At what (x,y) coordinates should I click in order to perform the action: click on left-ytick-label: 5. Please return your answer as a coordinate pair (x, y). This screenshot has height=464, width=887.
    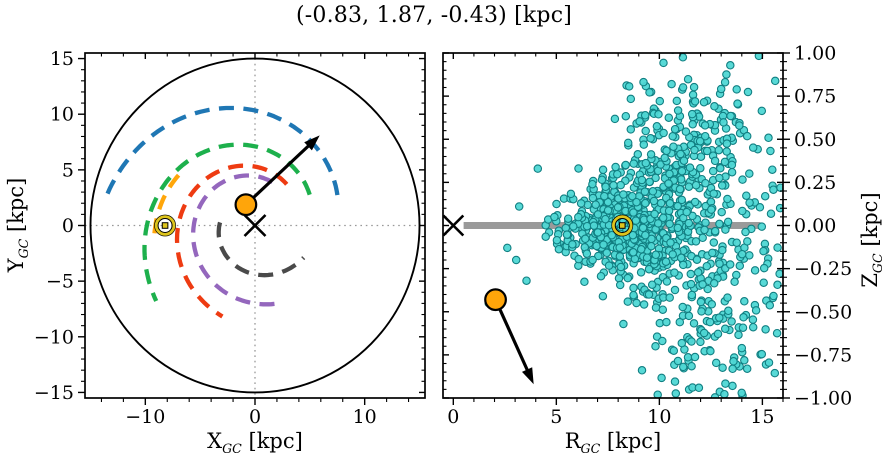
    Looking at the image, I should click on (68, 170).